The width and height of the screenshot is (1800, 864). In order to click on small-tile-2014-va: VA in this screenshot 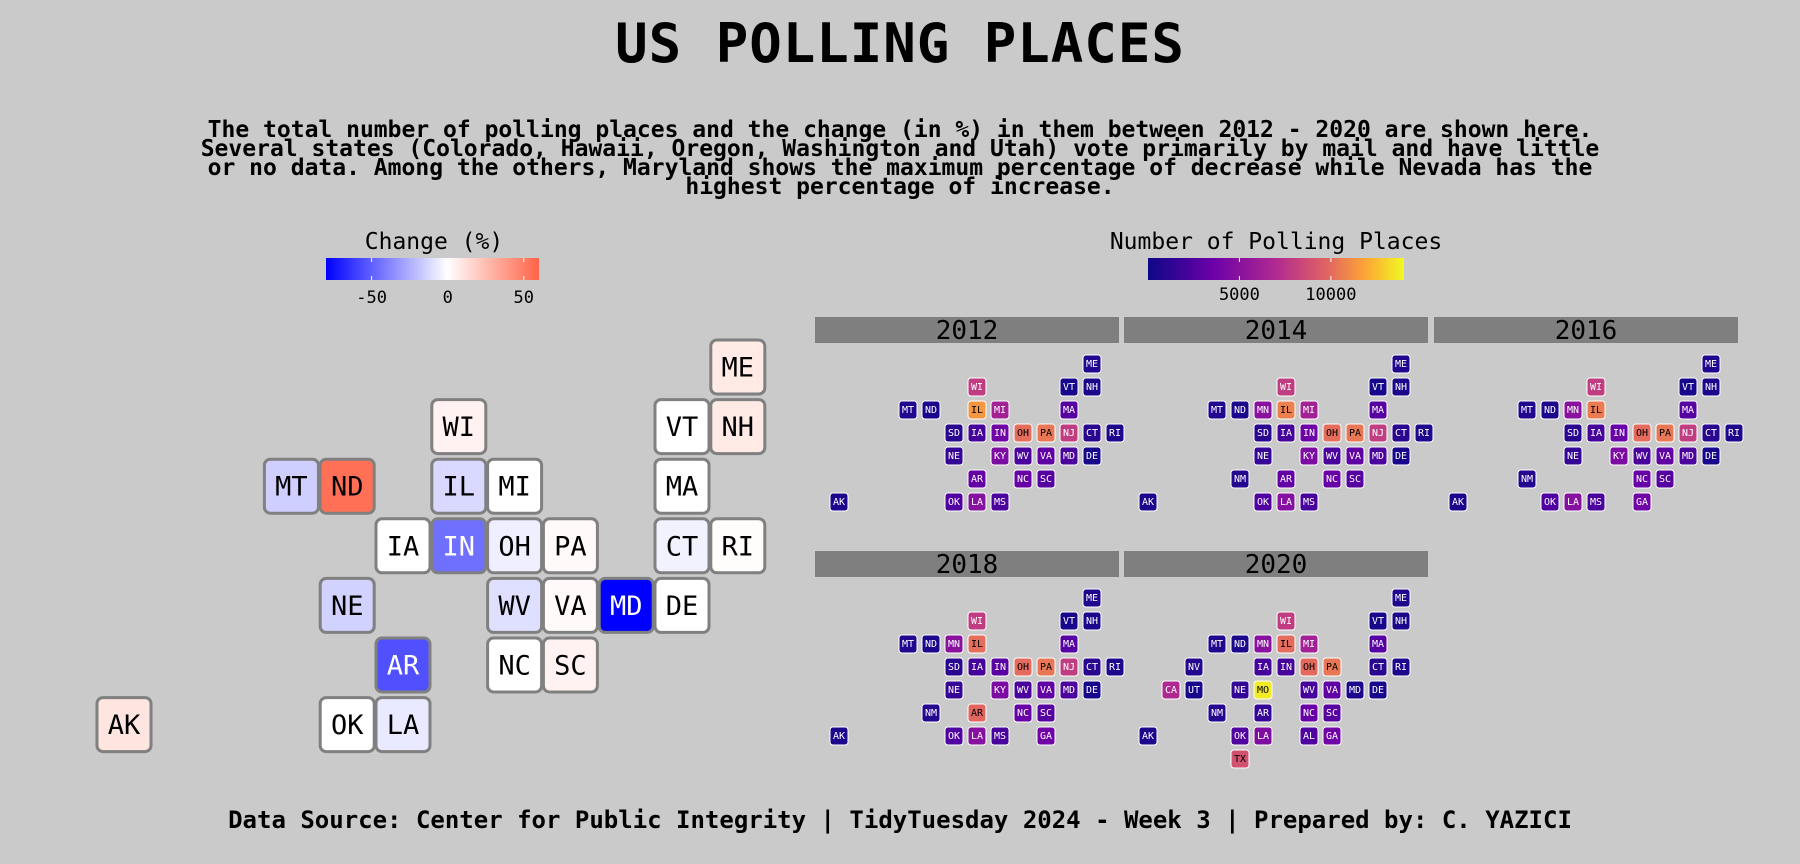, I will do `click(1355, 456)`.